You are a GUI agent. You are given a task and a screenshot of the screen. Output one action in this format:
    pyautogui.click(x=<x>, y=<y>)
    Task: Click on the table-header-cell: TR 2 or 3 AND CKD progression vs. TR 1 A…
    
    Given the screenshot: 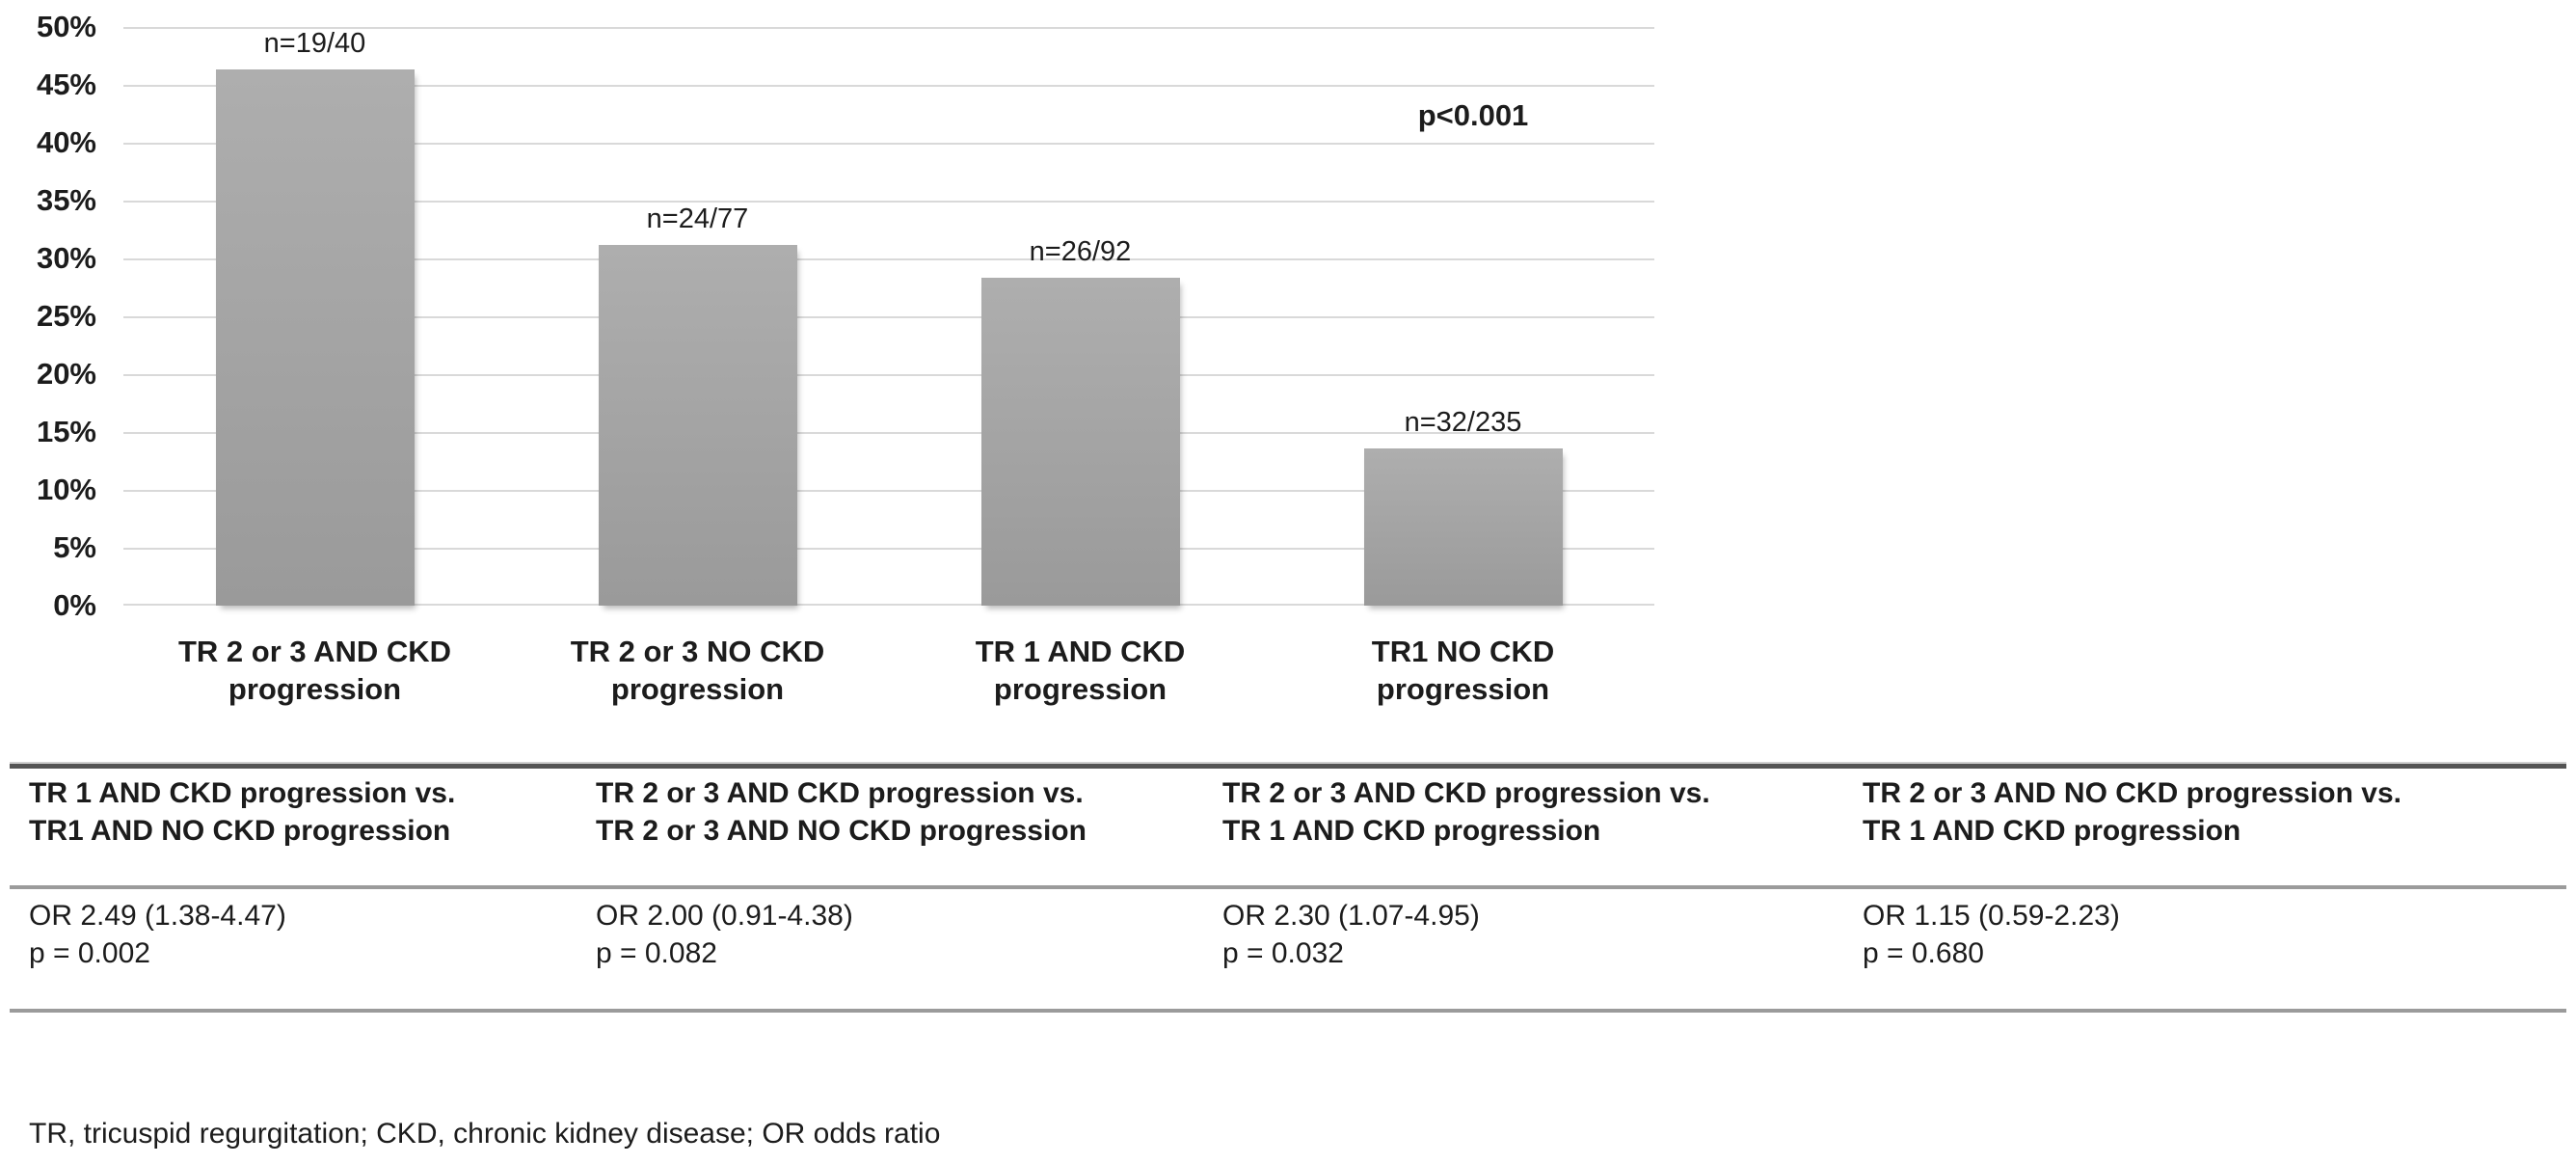 What is the action you would take?
    pyautogui.click(x=1466, y=812)
    